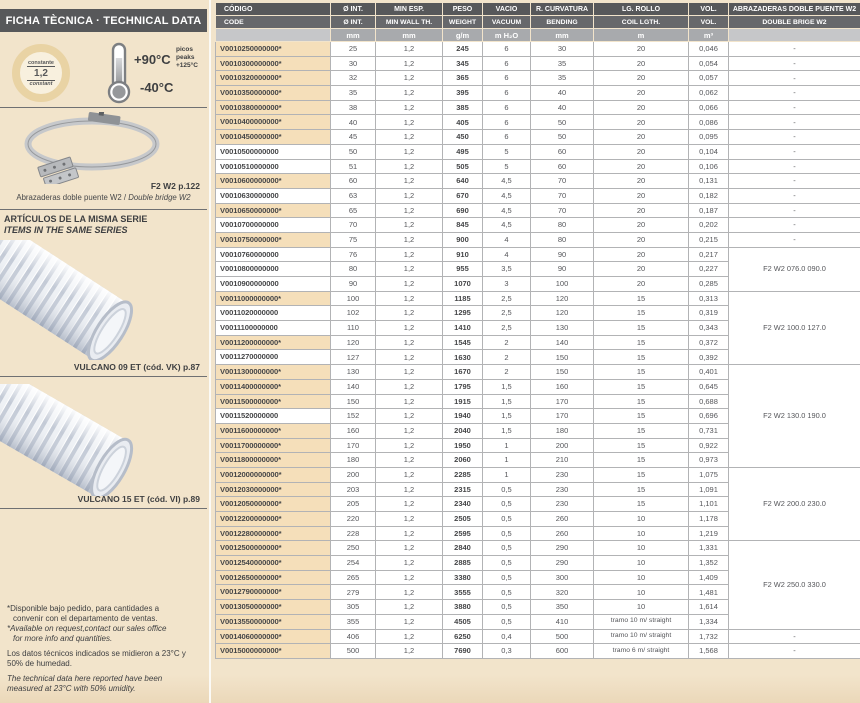  I want to click on cell-diameter: 63, so click(353, 195).